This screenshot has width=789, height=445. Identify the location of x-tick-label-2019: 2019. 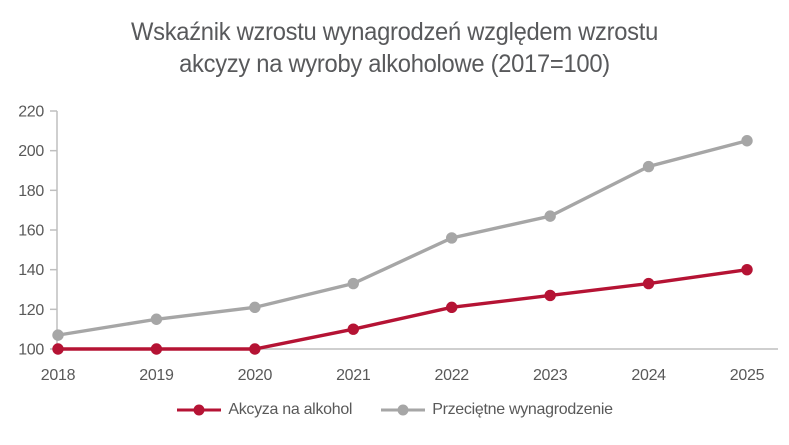
(156, 375).